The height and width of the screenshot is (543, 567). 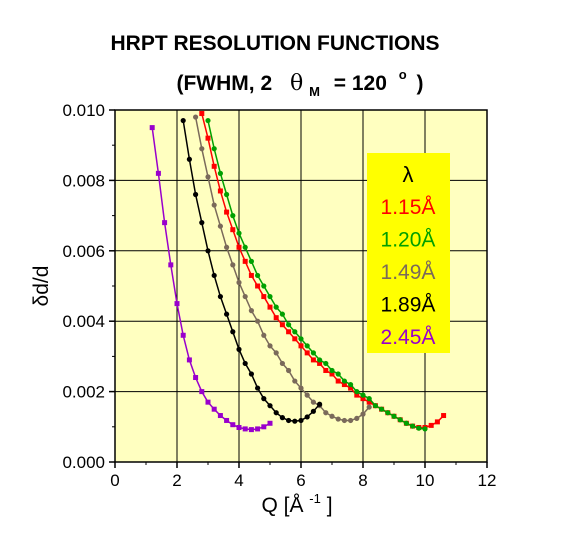 I want to click on legend-entry: 1.20Å, so click(x=408, y=240).